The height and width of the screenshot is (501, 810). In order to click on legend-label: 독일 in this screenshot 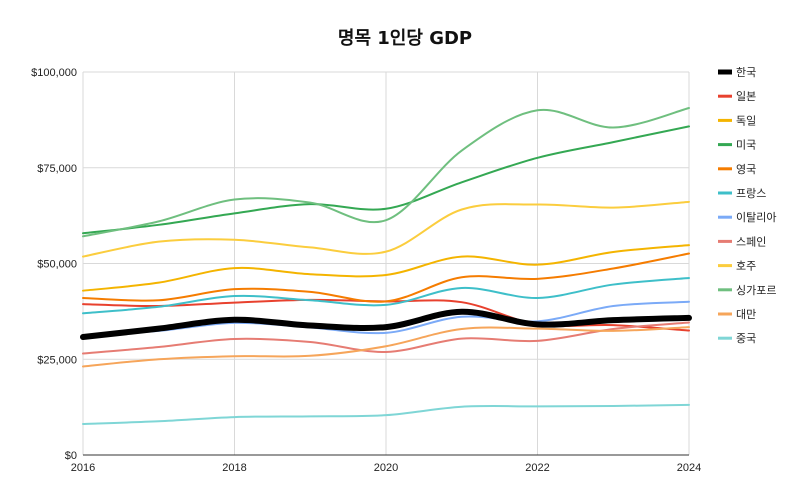, I will do `click(746, 120)`.